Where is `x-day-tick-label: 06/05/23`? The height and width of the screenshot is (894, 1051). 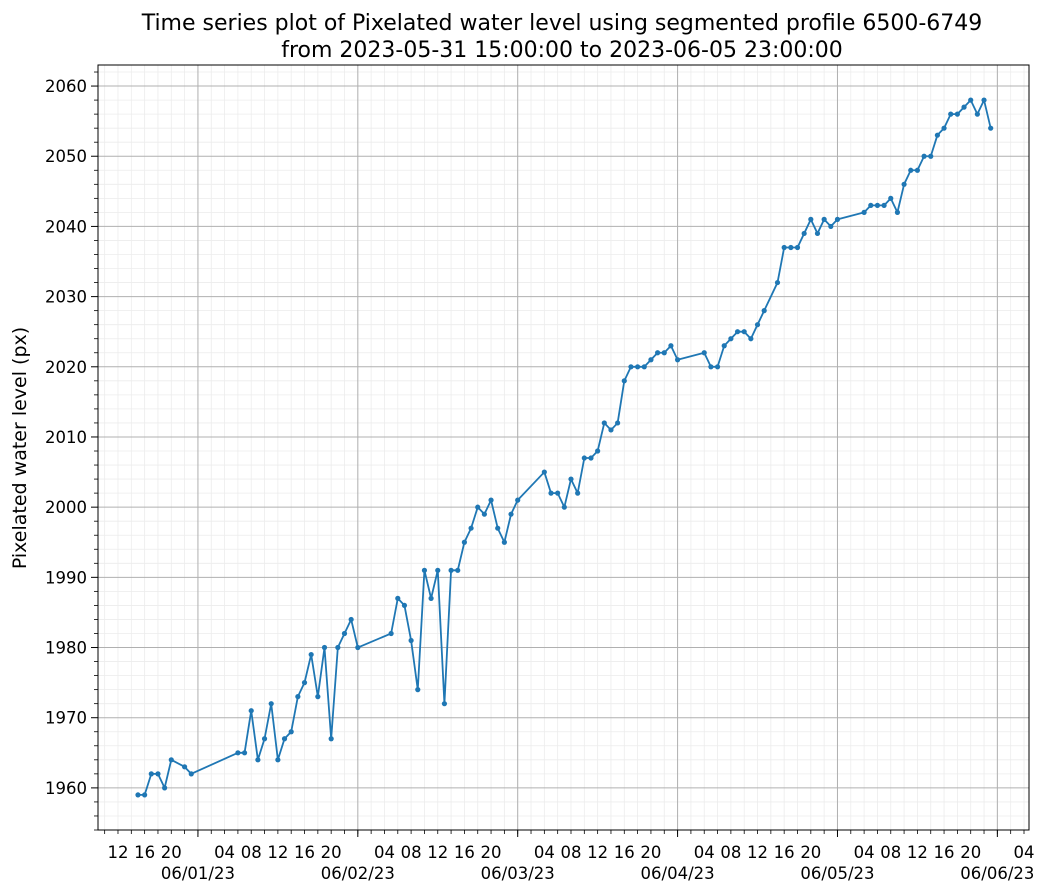 x-day-tick-label: 06/05/23 is located at coordinates (837, 873).